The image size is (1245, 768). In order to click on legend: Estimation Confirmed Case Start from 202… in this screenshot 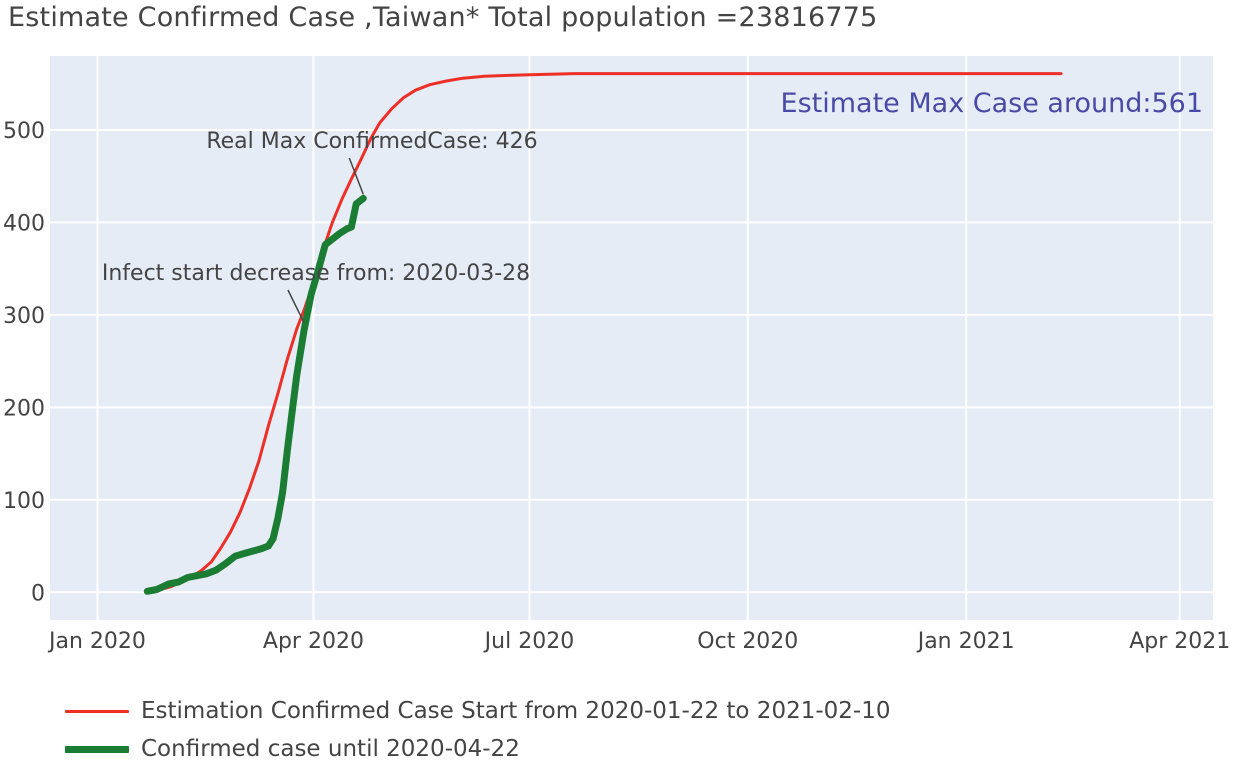, I will do `click(477, 730)`.